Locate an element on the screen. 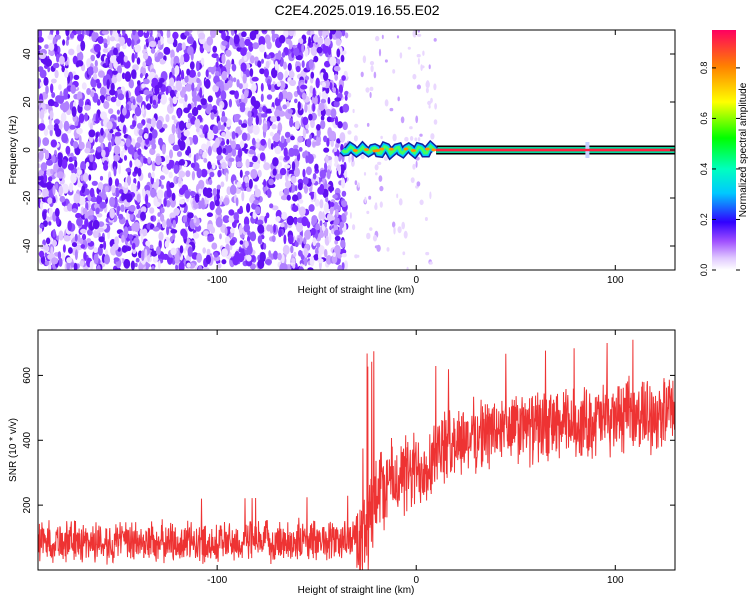 The width and height of the screenshot is (750, 600). snr-line is located at coordinates (197, 531).